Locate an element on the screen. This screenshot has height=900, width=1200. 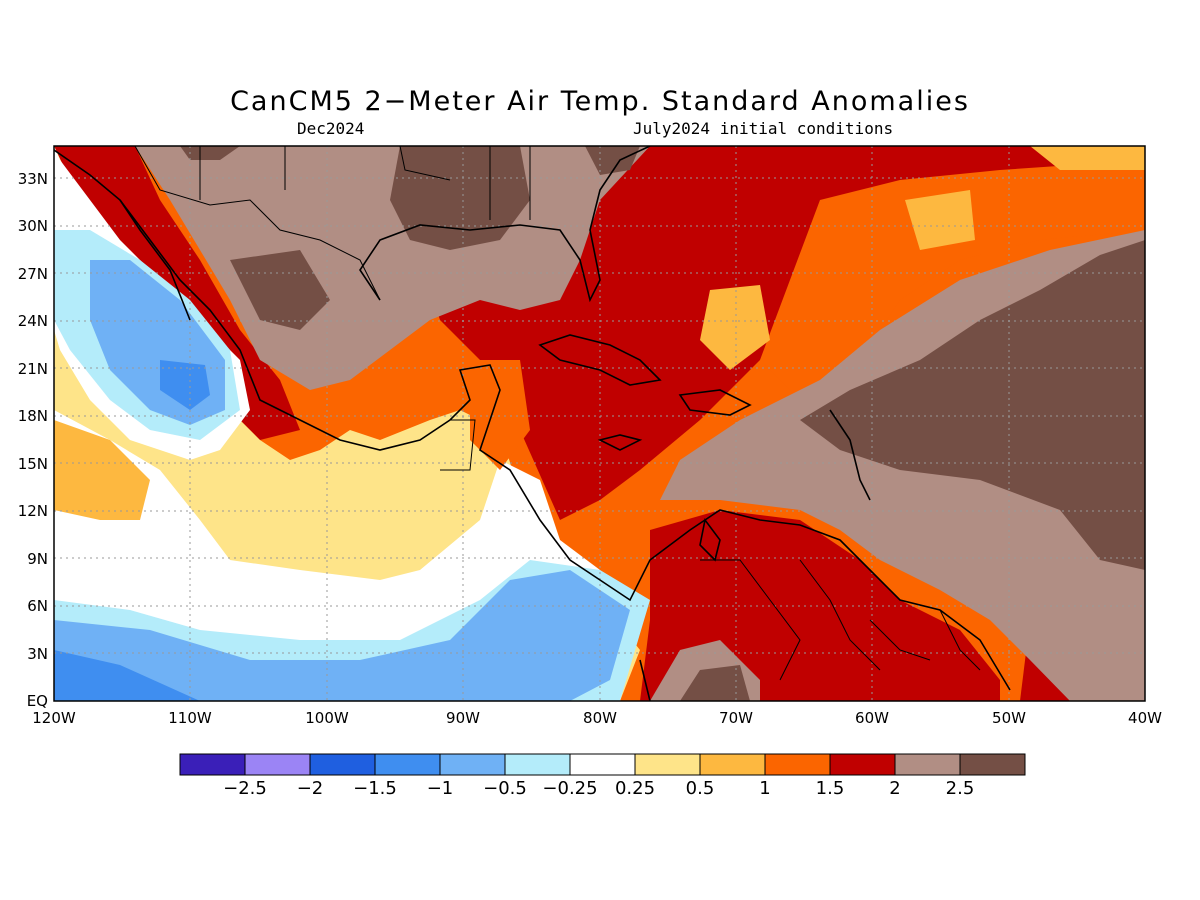
field-darkbrown-mexico is located at coordinates (280, 290).